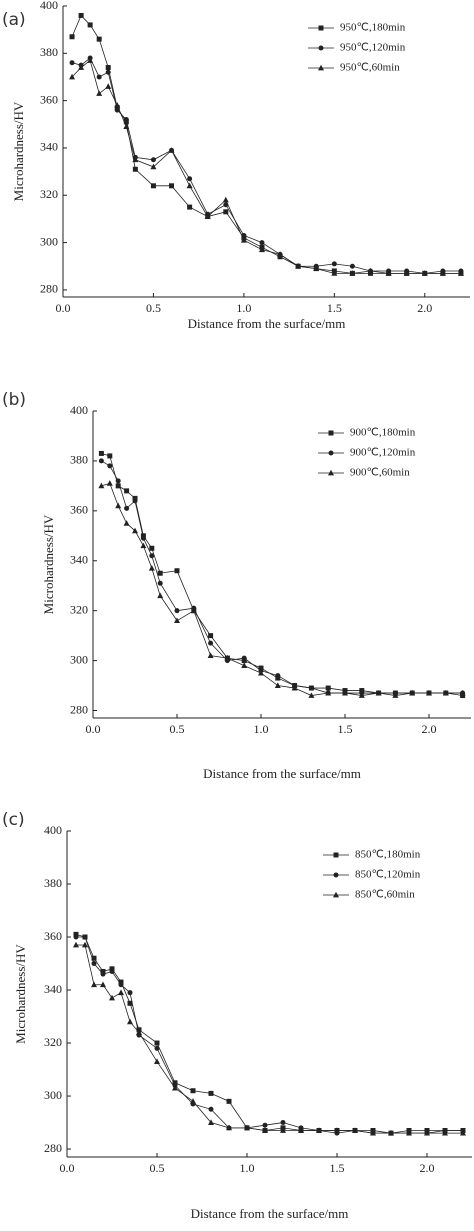 This screenshot has width=474, height=1231. What do you see at coordinates (79, 510) in the screenshot?
I see `y-tick-label: 360` at bounding box center [79, 510].